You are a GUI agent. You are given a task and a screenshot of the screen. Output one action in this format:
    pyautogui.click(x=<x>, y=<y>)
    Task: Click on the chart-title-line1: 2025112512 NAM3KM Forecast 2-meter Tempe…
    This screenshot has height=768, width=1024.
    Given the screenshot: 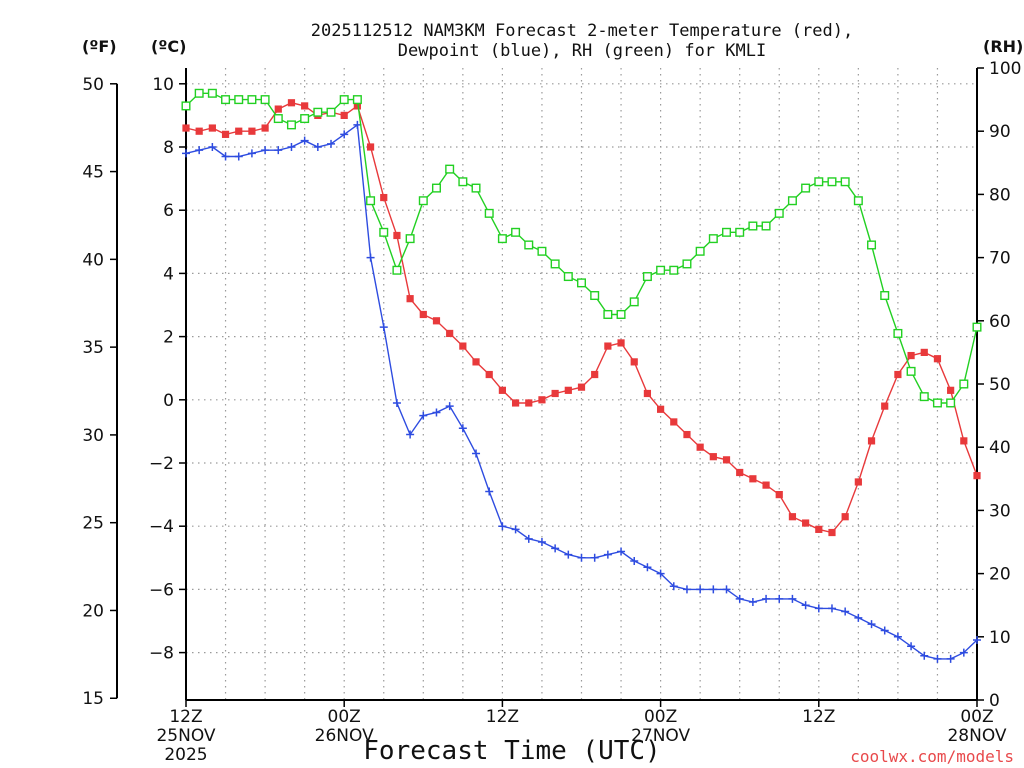 What is the action you would take?
    pyautogui.click(x=582, y=31)
    